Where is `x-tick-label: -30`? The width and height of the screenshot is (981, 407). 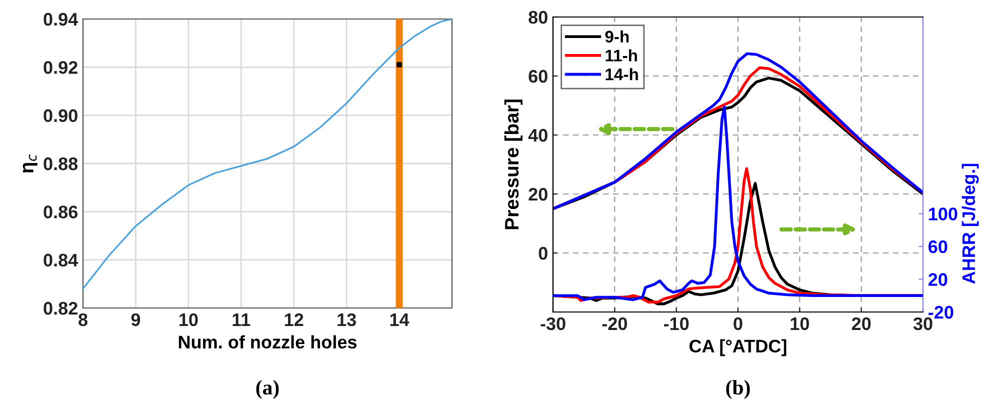
x-tick-label: -30 is located at coordinates (553, 323).